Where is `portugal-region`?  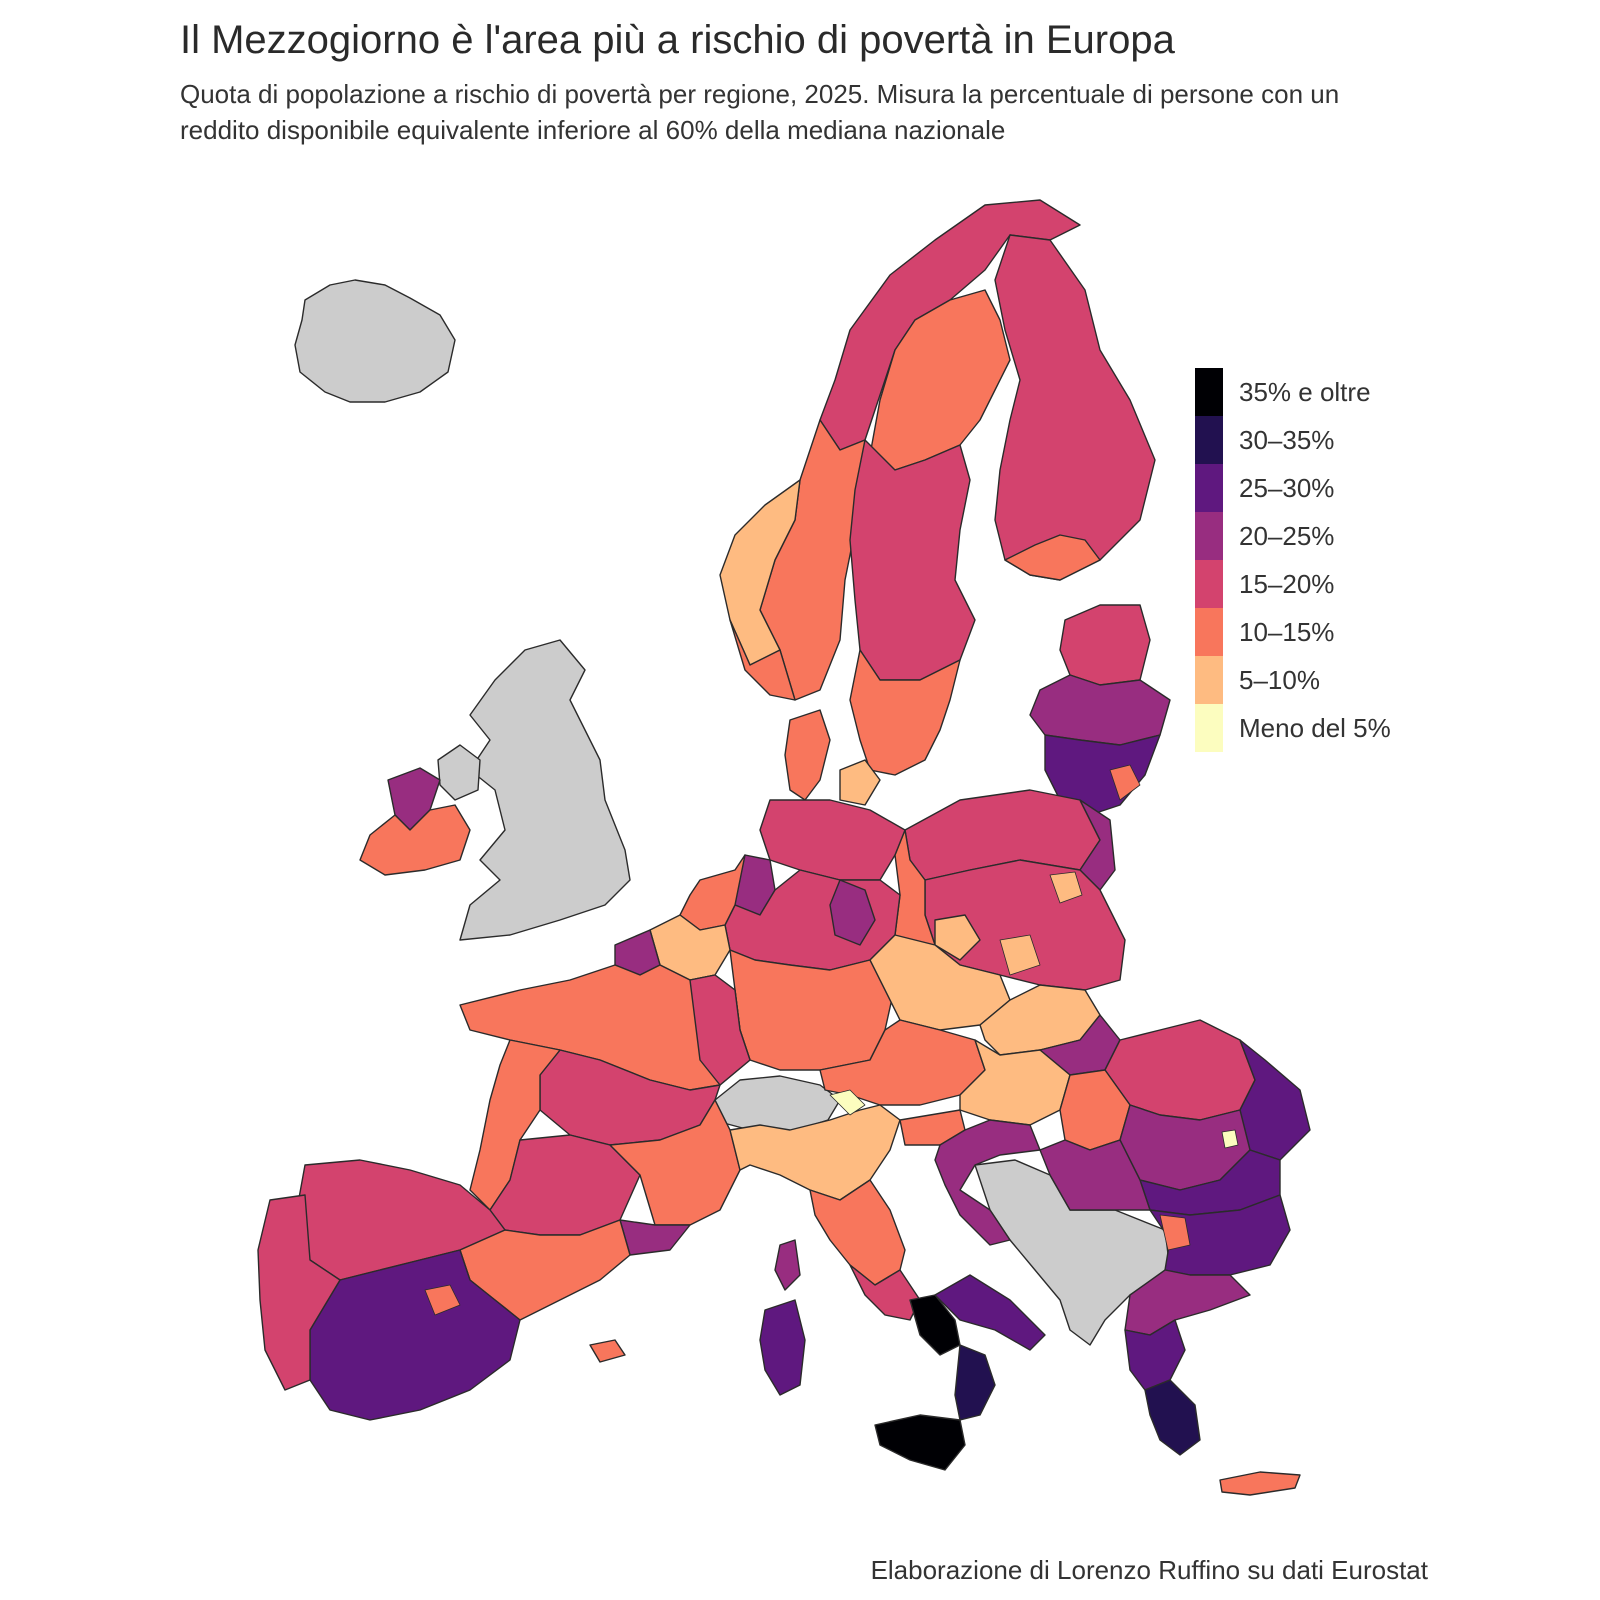
portugal-region is located at coordinates (299, 1292).